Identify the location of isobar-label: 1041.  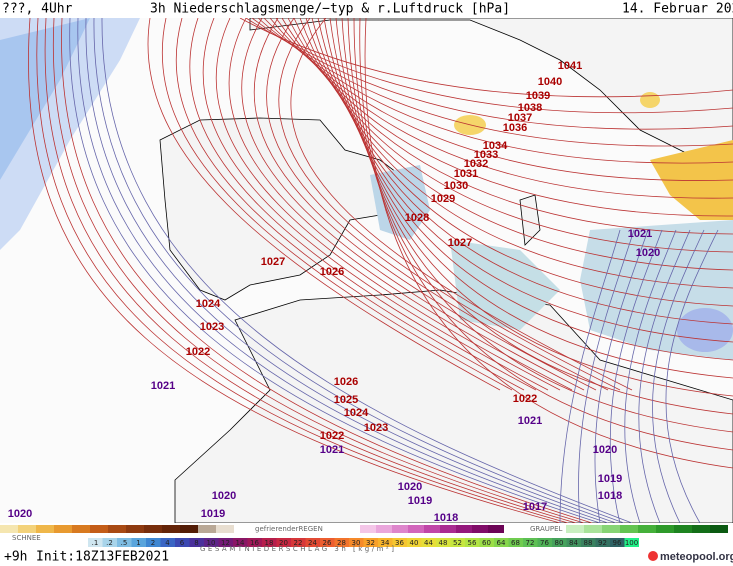
(570, 66).